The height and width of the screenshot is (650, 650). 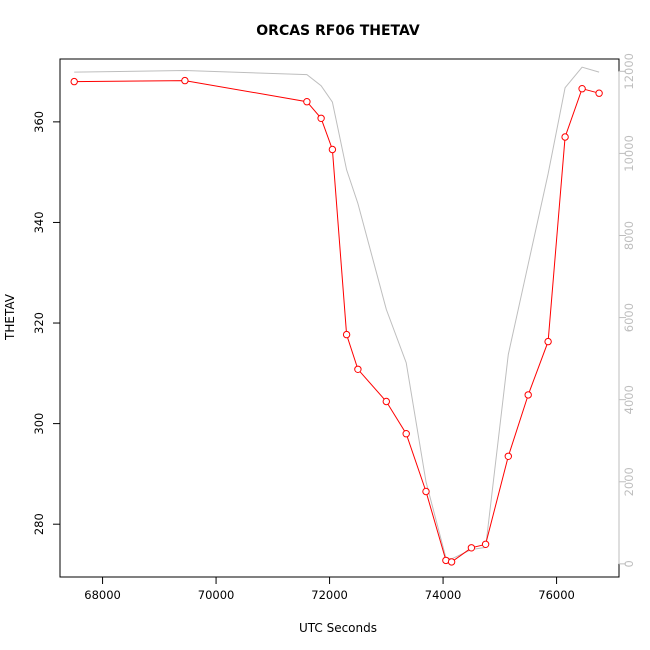 What do you see at coordinates (39, 323) in the screenshot?
I see `y-tick-label: 320` at bounding box center [39, 323].